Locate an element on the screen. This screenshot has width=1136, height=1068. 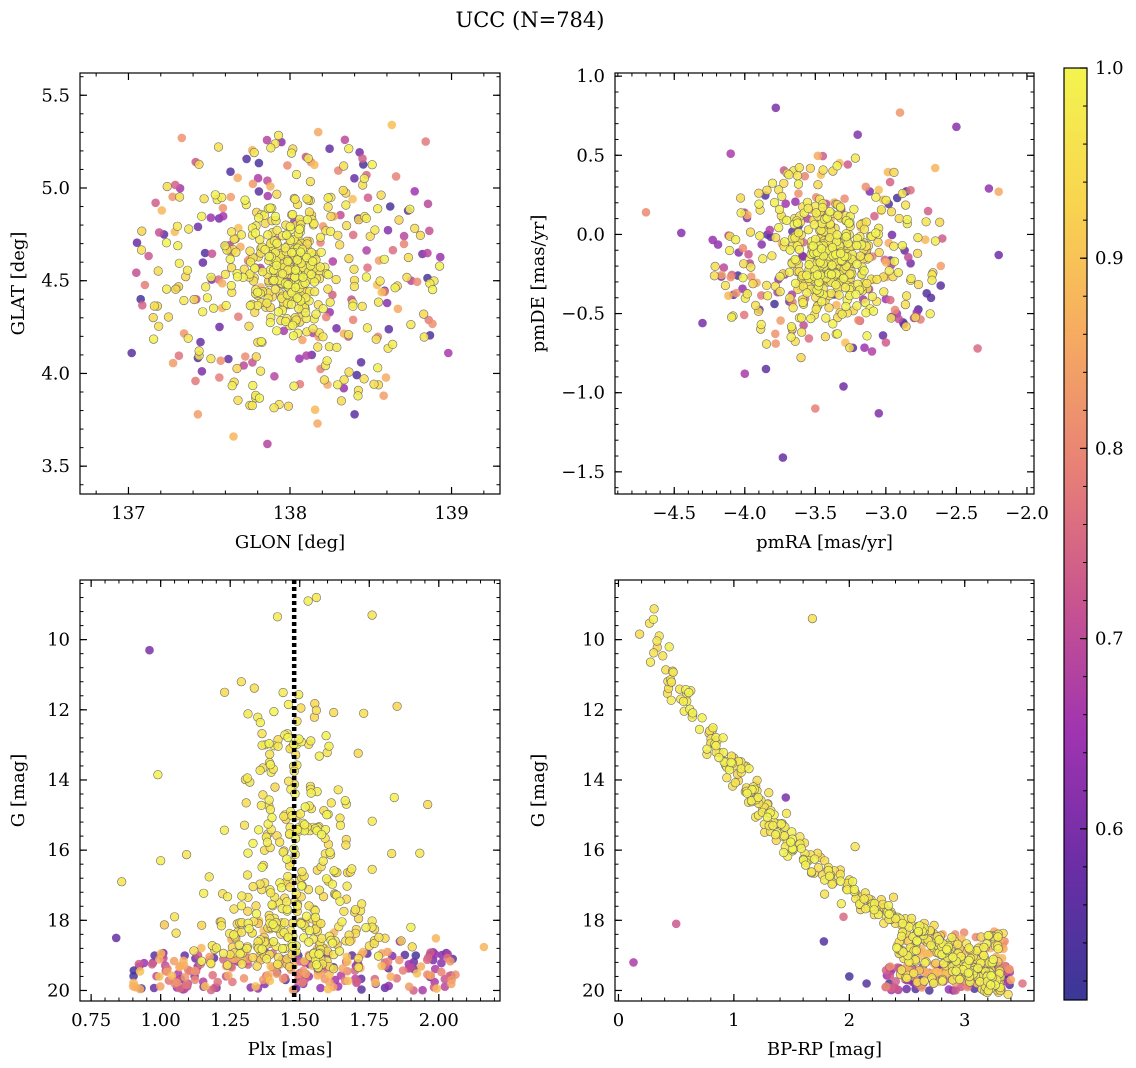
axes-frame is located at coordinates (290, 790).